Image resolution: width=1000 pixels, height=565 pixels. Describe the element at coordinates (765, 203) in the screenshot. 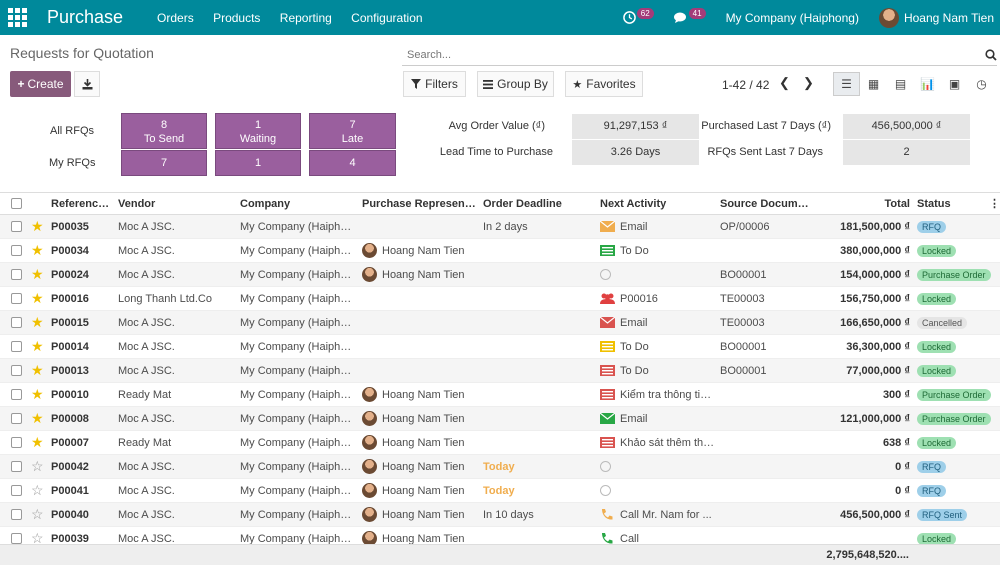

I see `col-source-document: Source Document` at that location.